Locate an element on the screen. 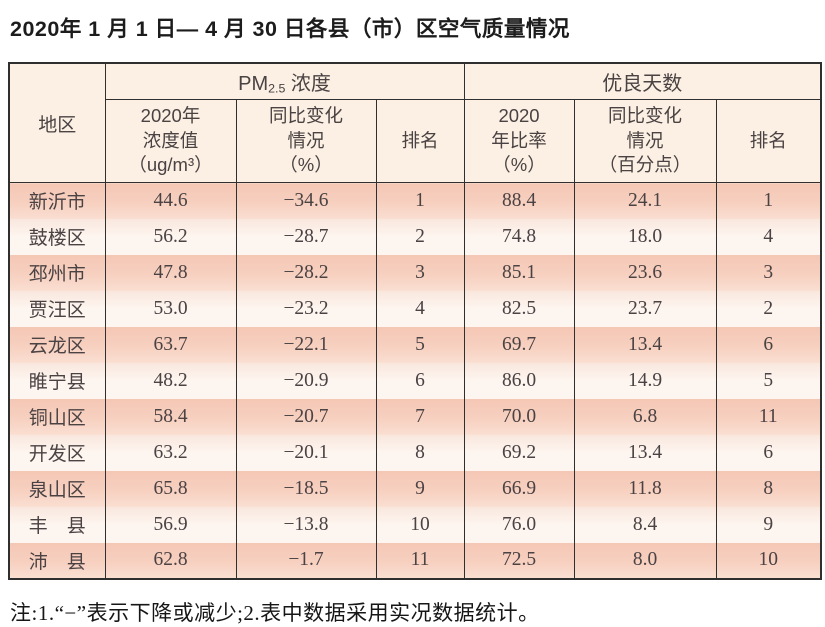 The image size is (825, 627). cell-good-rate: 69.7 is located at coordinates (519, 344).